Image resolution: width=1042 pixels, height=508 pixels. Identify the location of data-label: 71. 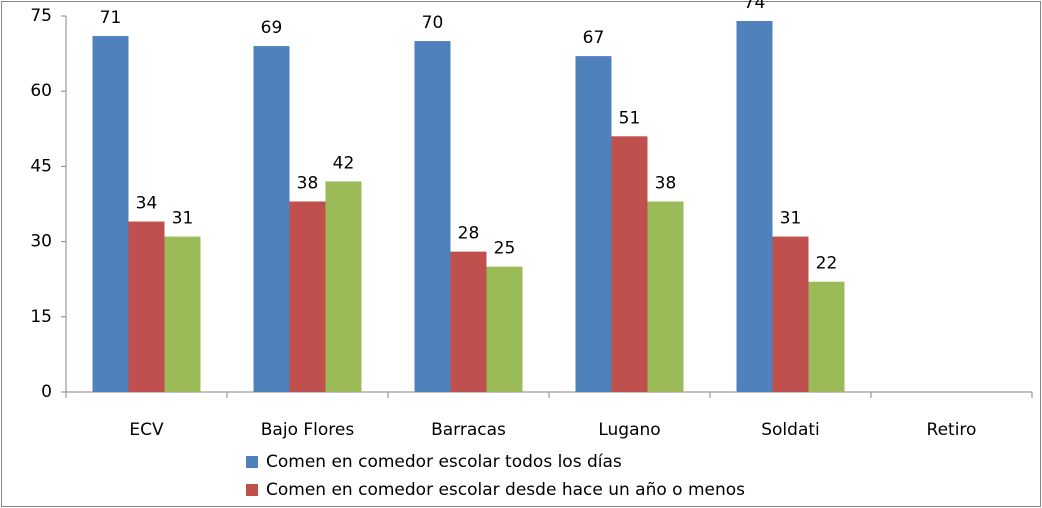
(111, 18).